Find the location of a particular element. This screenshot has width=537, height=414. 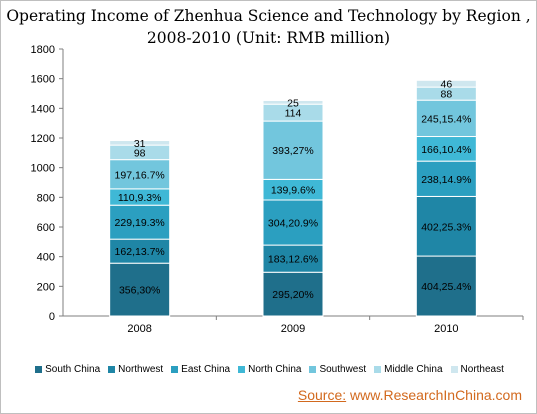

data-label: 295,20% is located at coordinates (292, 295).